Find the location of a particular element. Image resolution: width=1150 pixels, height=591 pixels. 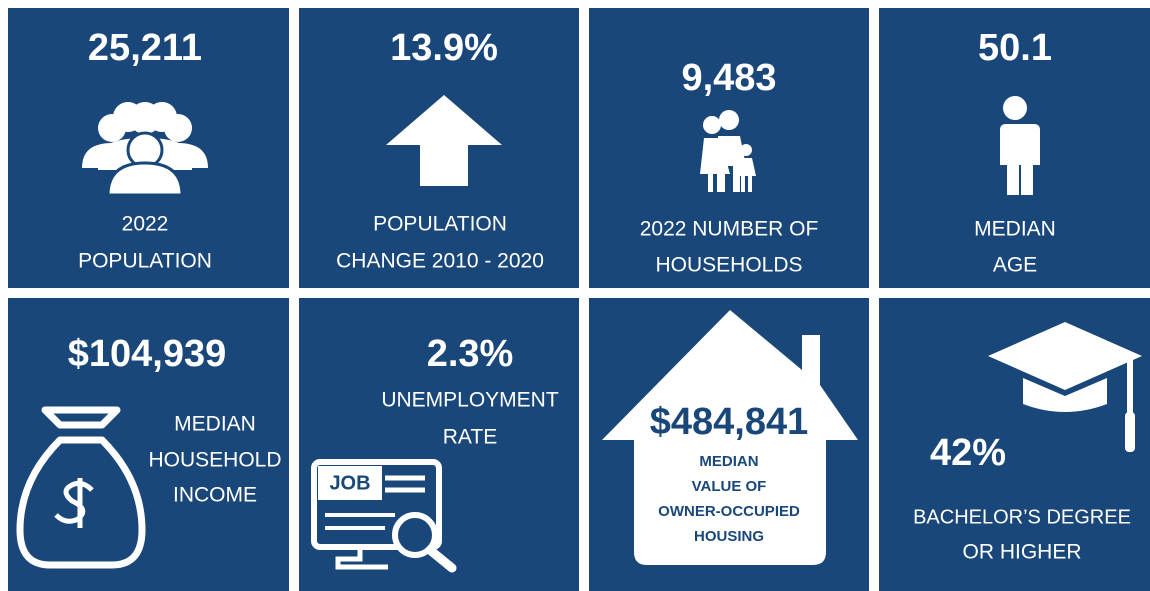

stat-value: $104,939 is located at coordinates (147, 354).